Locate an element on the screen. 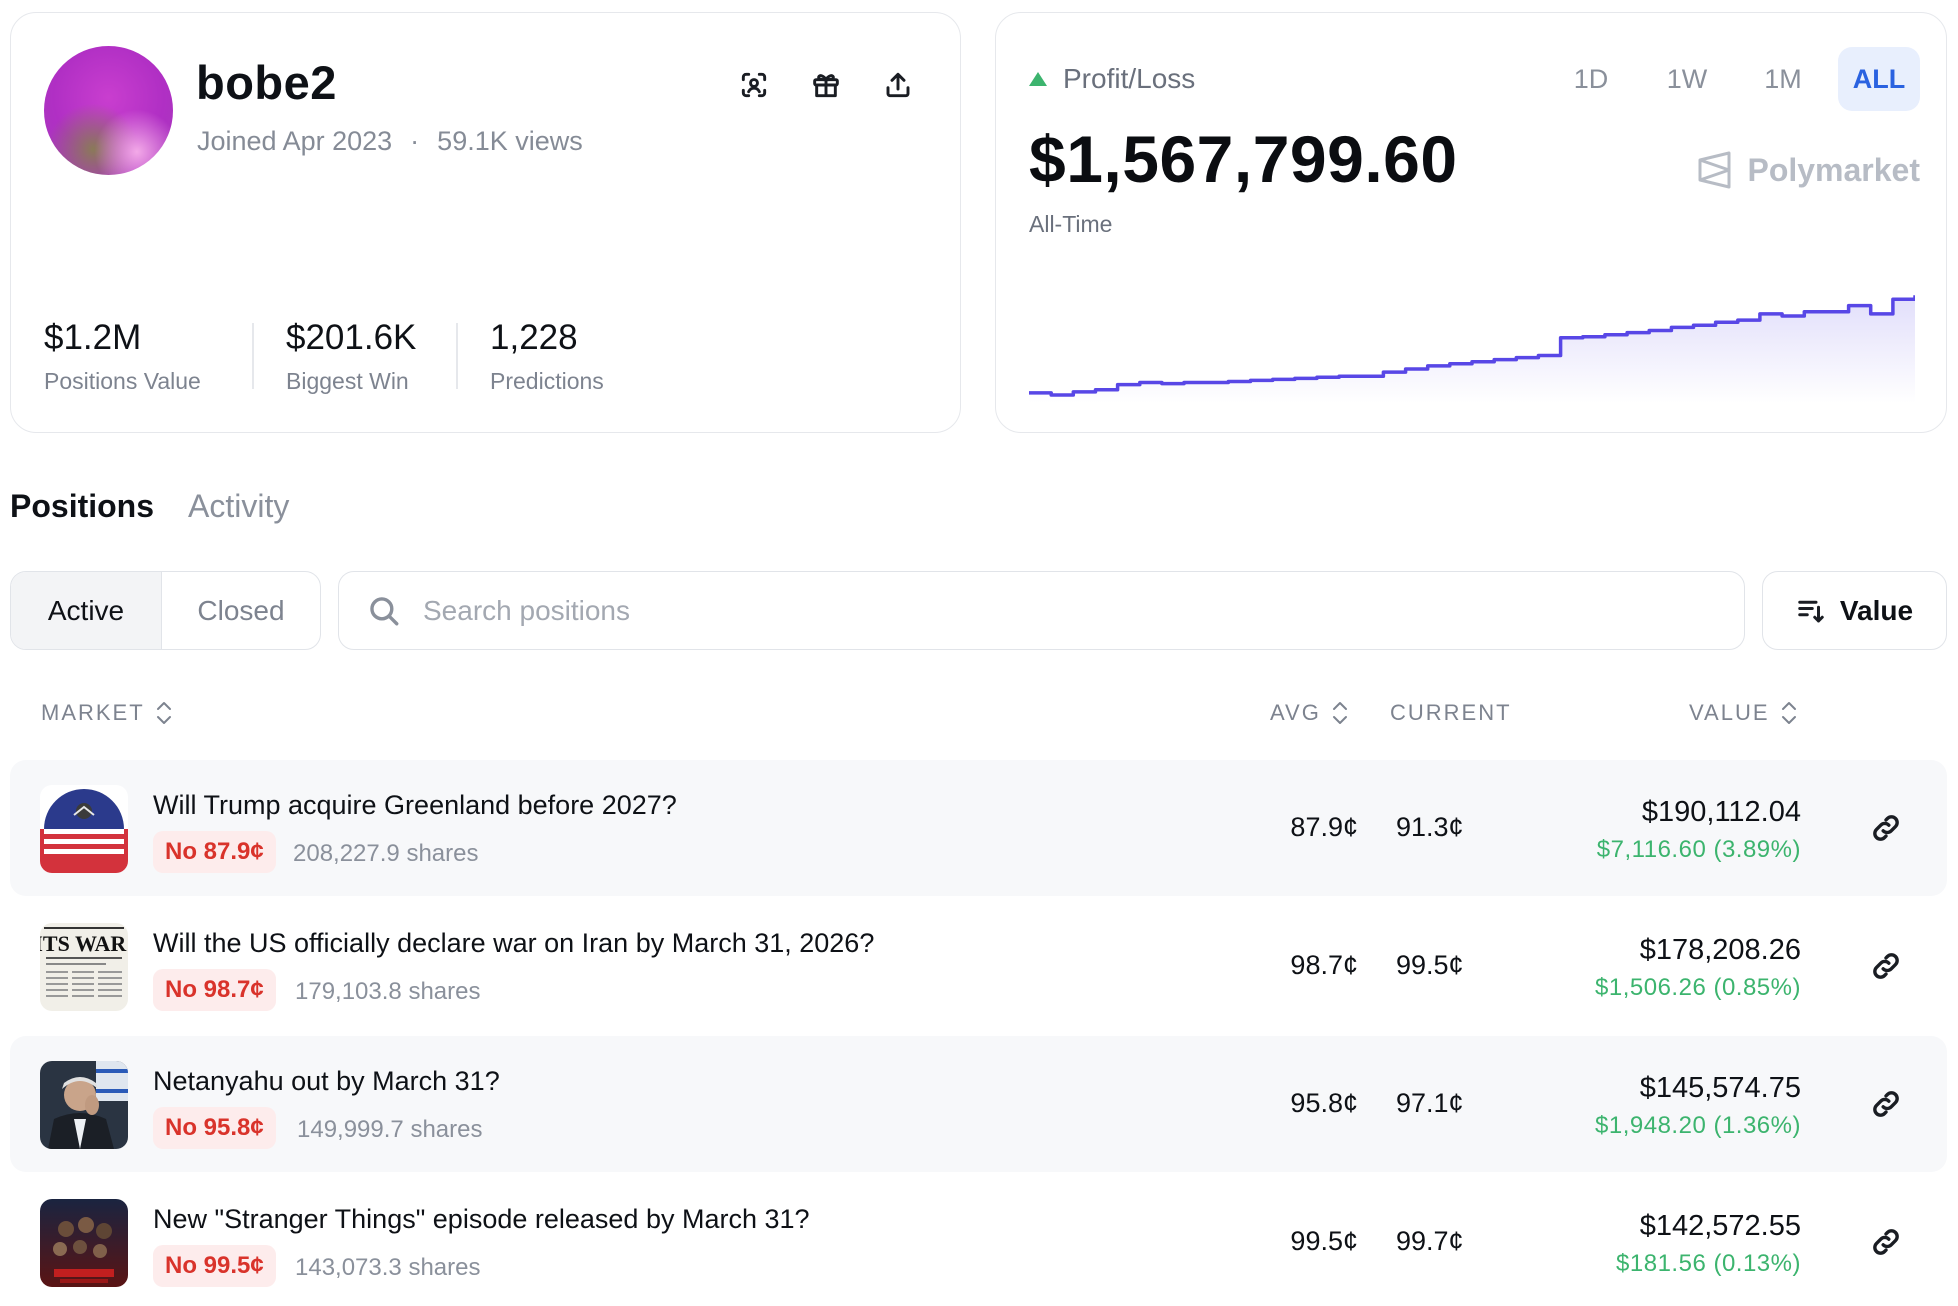 This screenshot has width=1958, height=1306. gift-icon is located at coordinates (826, 85).